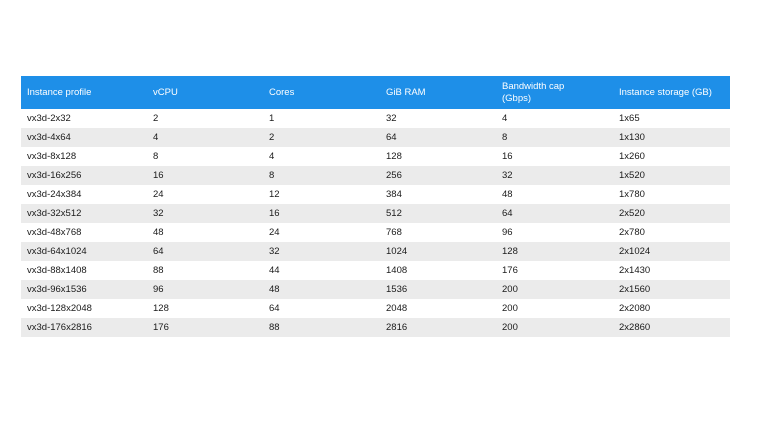 This screenshot has height=426, width=757. I want to click on cell-cores: 12, so click(274, 194).